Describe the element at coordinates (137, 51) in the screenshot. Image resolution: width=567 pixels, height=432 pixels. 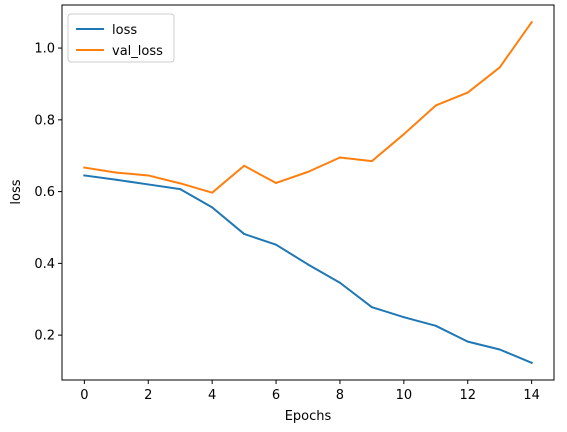
I see `legend-label-val-loss: val_loss` at that location.